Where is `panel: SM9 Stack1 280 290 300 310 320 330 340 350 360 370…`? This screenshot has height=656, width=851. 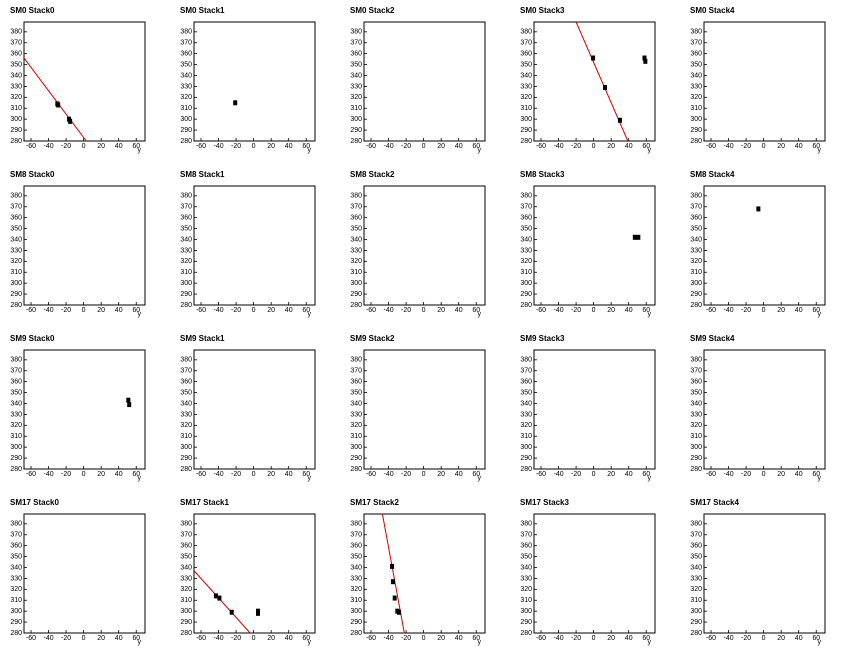
panel: SM9 Stack1 280 290 300 310 320 330 340 350 360 370… is located at coordinates (248, 408).